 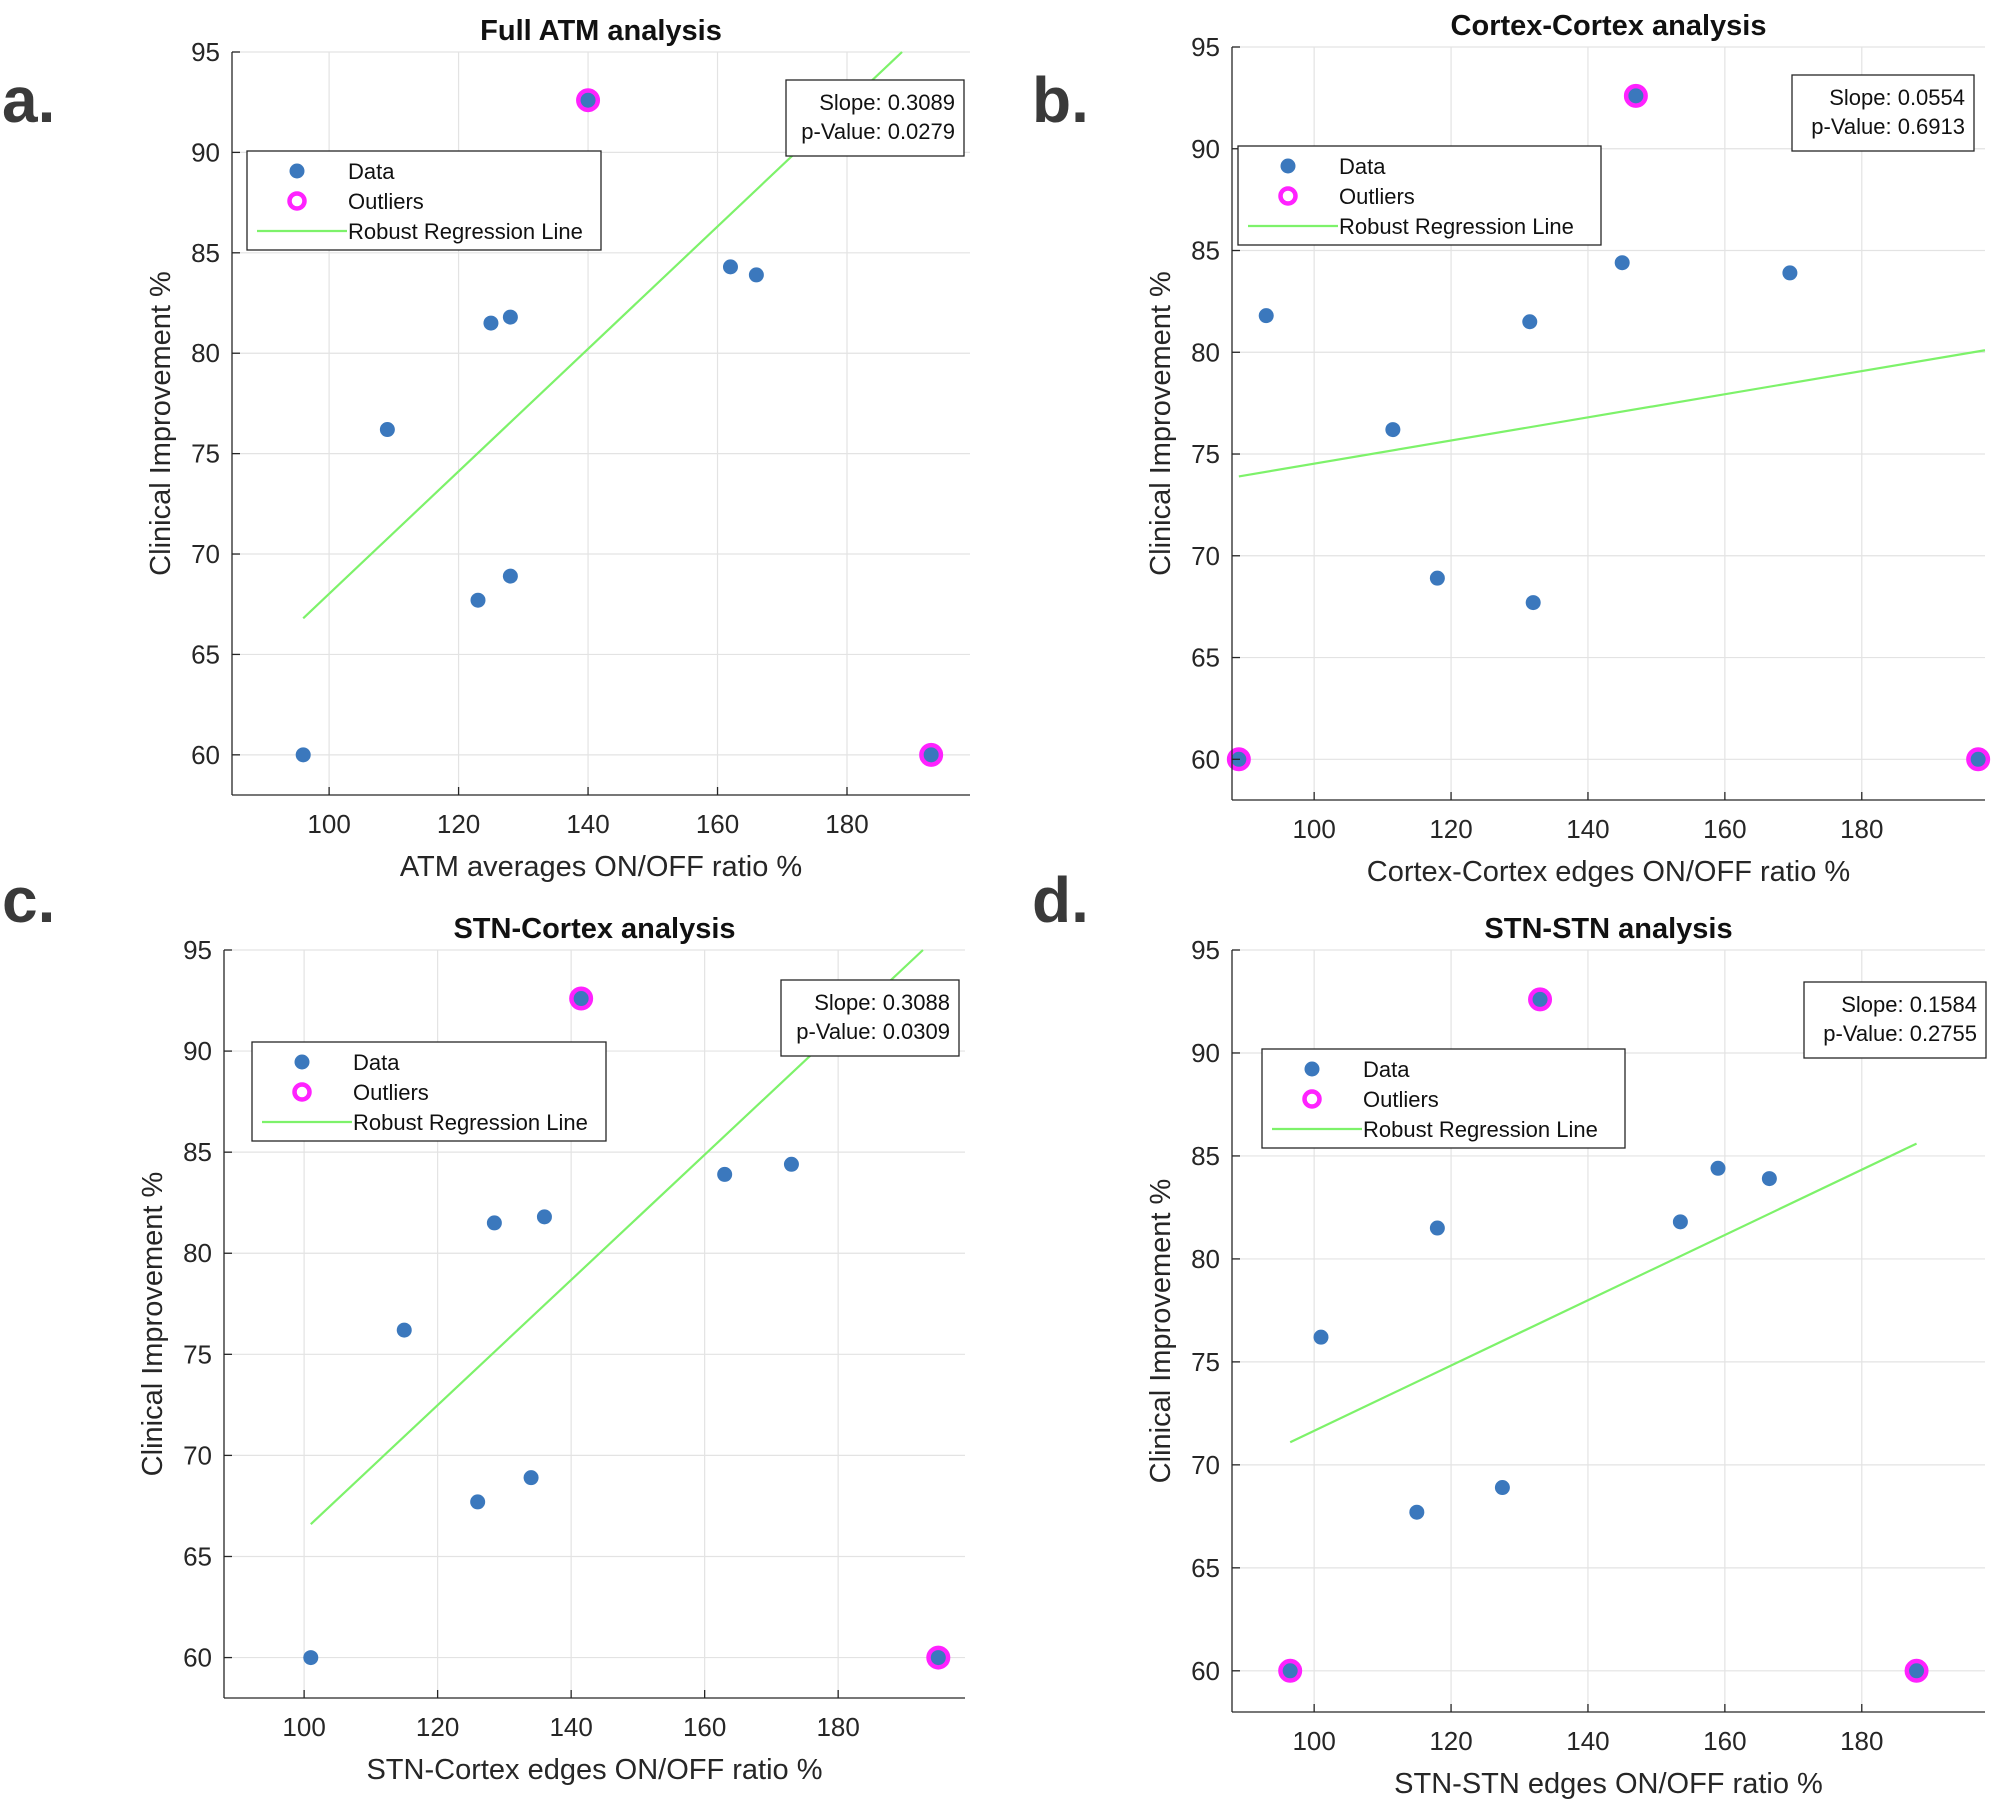 What do you see at coordinates (887, 102) in the screenshot?
I see `slope-text: Slope: 0.3089` at bounding box center [887, 102].